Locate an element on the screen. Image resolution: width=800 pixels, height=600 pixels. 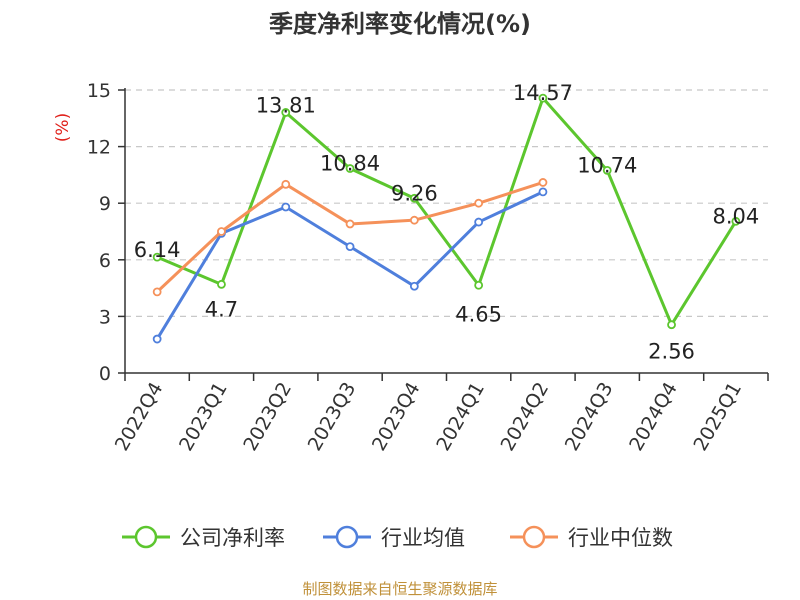
x-tick-label: 2023Q2 is located at coordinates (267, 417).